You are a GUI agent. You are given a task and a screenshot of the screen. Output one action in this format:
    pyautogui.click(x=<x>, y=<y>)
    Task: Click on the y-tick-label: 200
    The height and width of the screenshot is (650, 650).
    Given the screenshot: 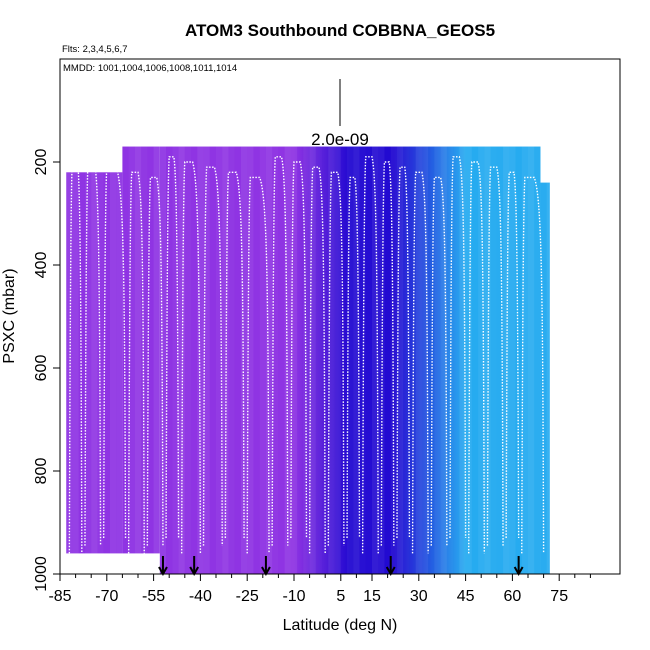 What is the action you would take?
    pyautogui.click(x=41, y=162)
    